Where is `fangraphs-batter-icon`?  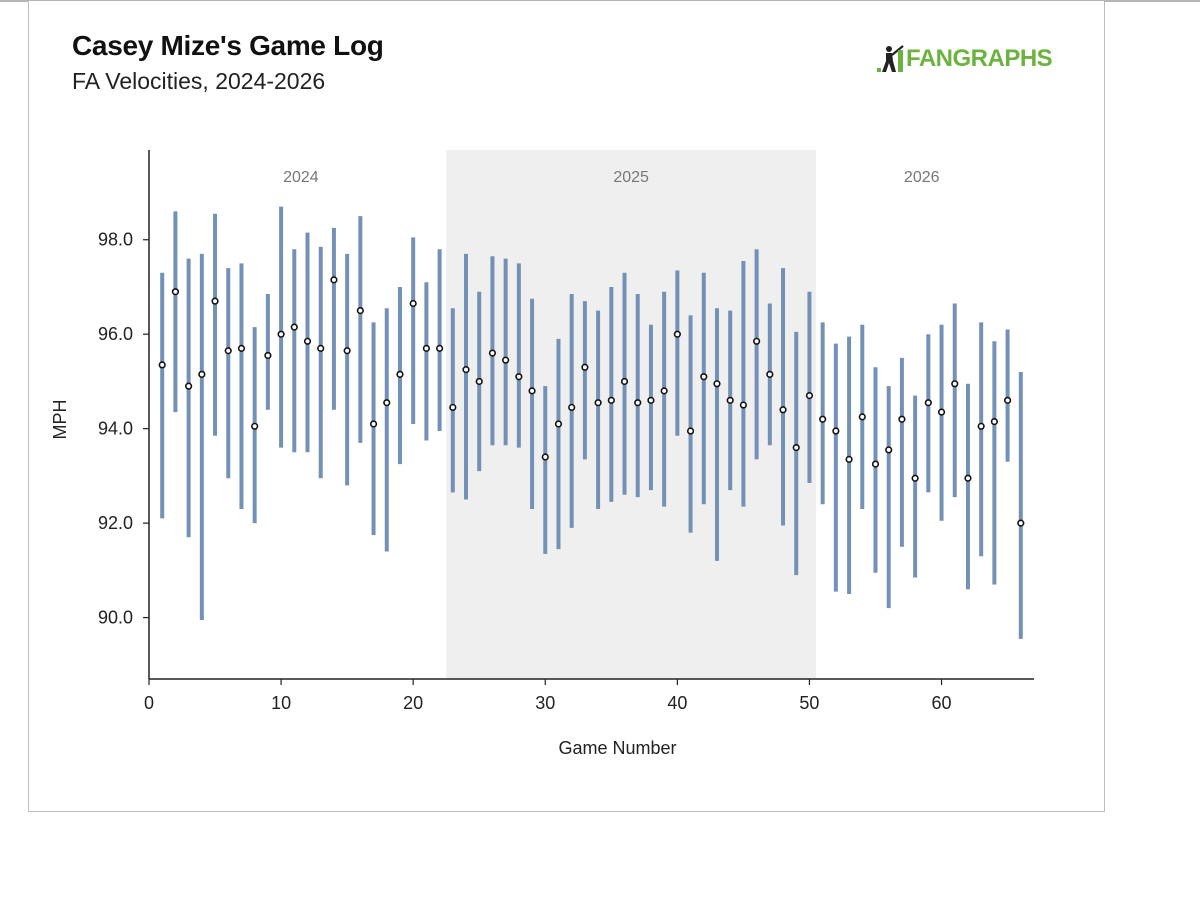 fangraphs-batter-icon is located at coordinates (890, 58).